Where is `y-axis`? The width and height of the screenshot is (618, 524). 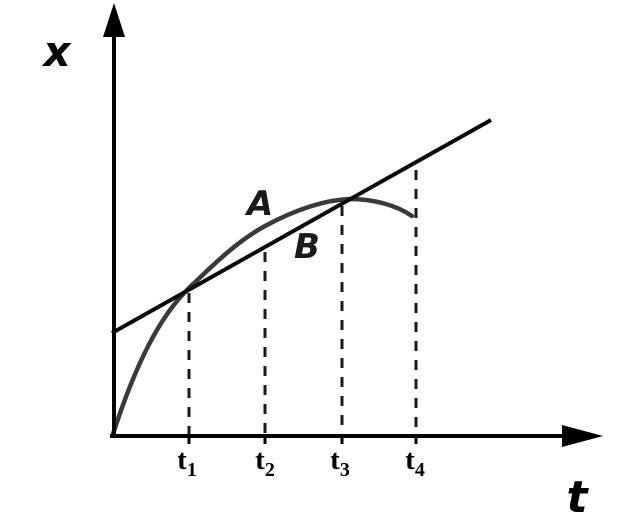
y-axis is located at coordinates (114, 220).